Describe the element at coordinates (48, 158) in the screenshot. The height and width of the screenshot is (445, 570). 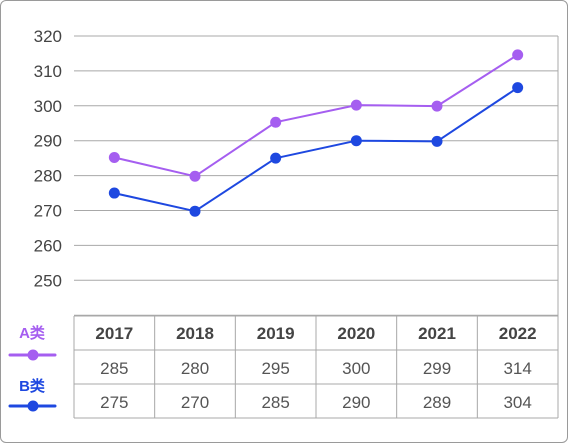
I see `y-axis-ticks: 320 310 300 290 280 270 260 250` at that location.